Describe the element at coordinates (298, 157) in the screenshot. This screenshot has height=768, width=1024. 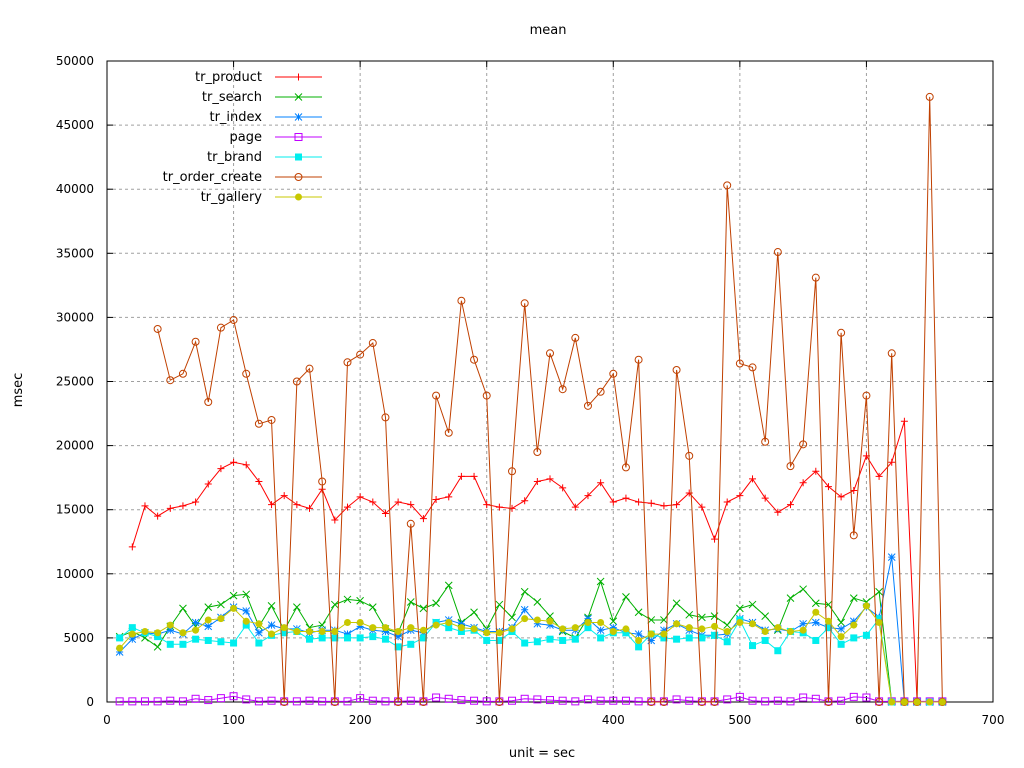
I see `legend-marker-tr_brand` at that location.